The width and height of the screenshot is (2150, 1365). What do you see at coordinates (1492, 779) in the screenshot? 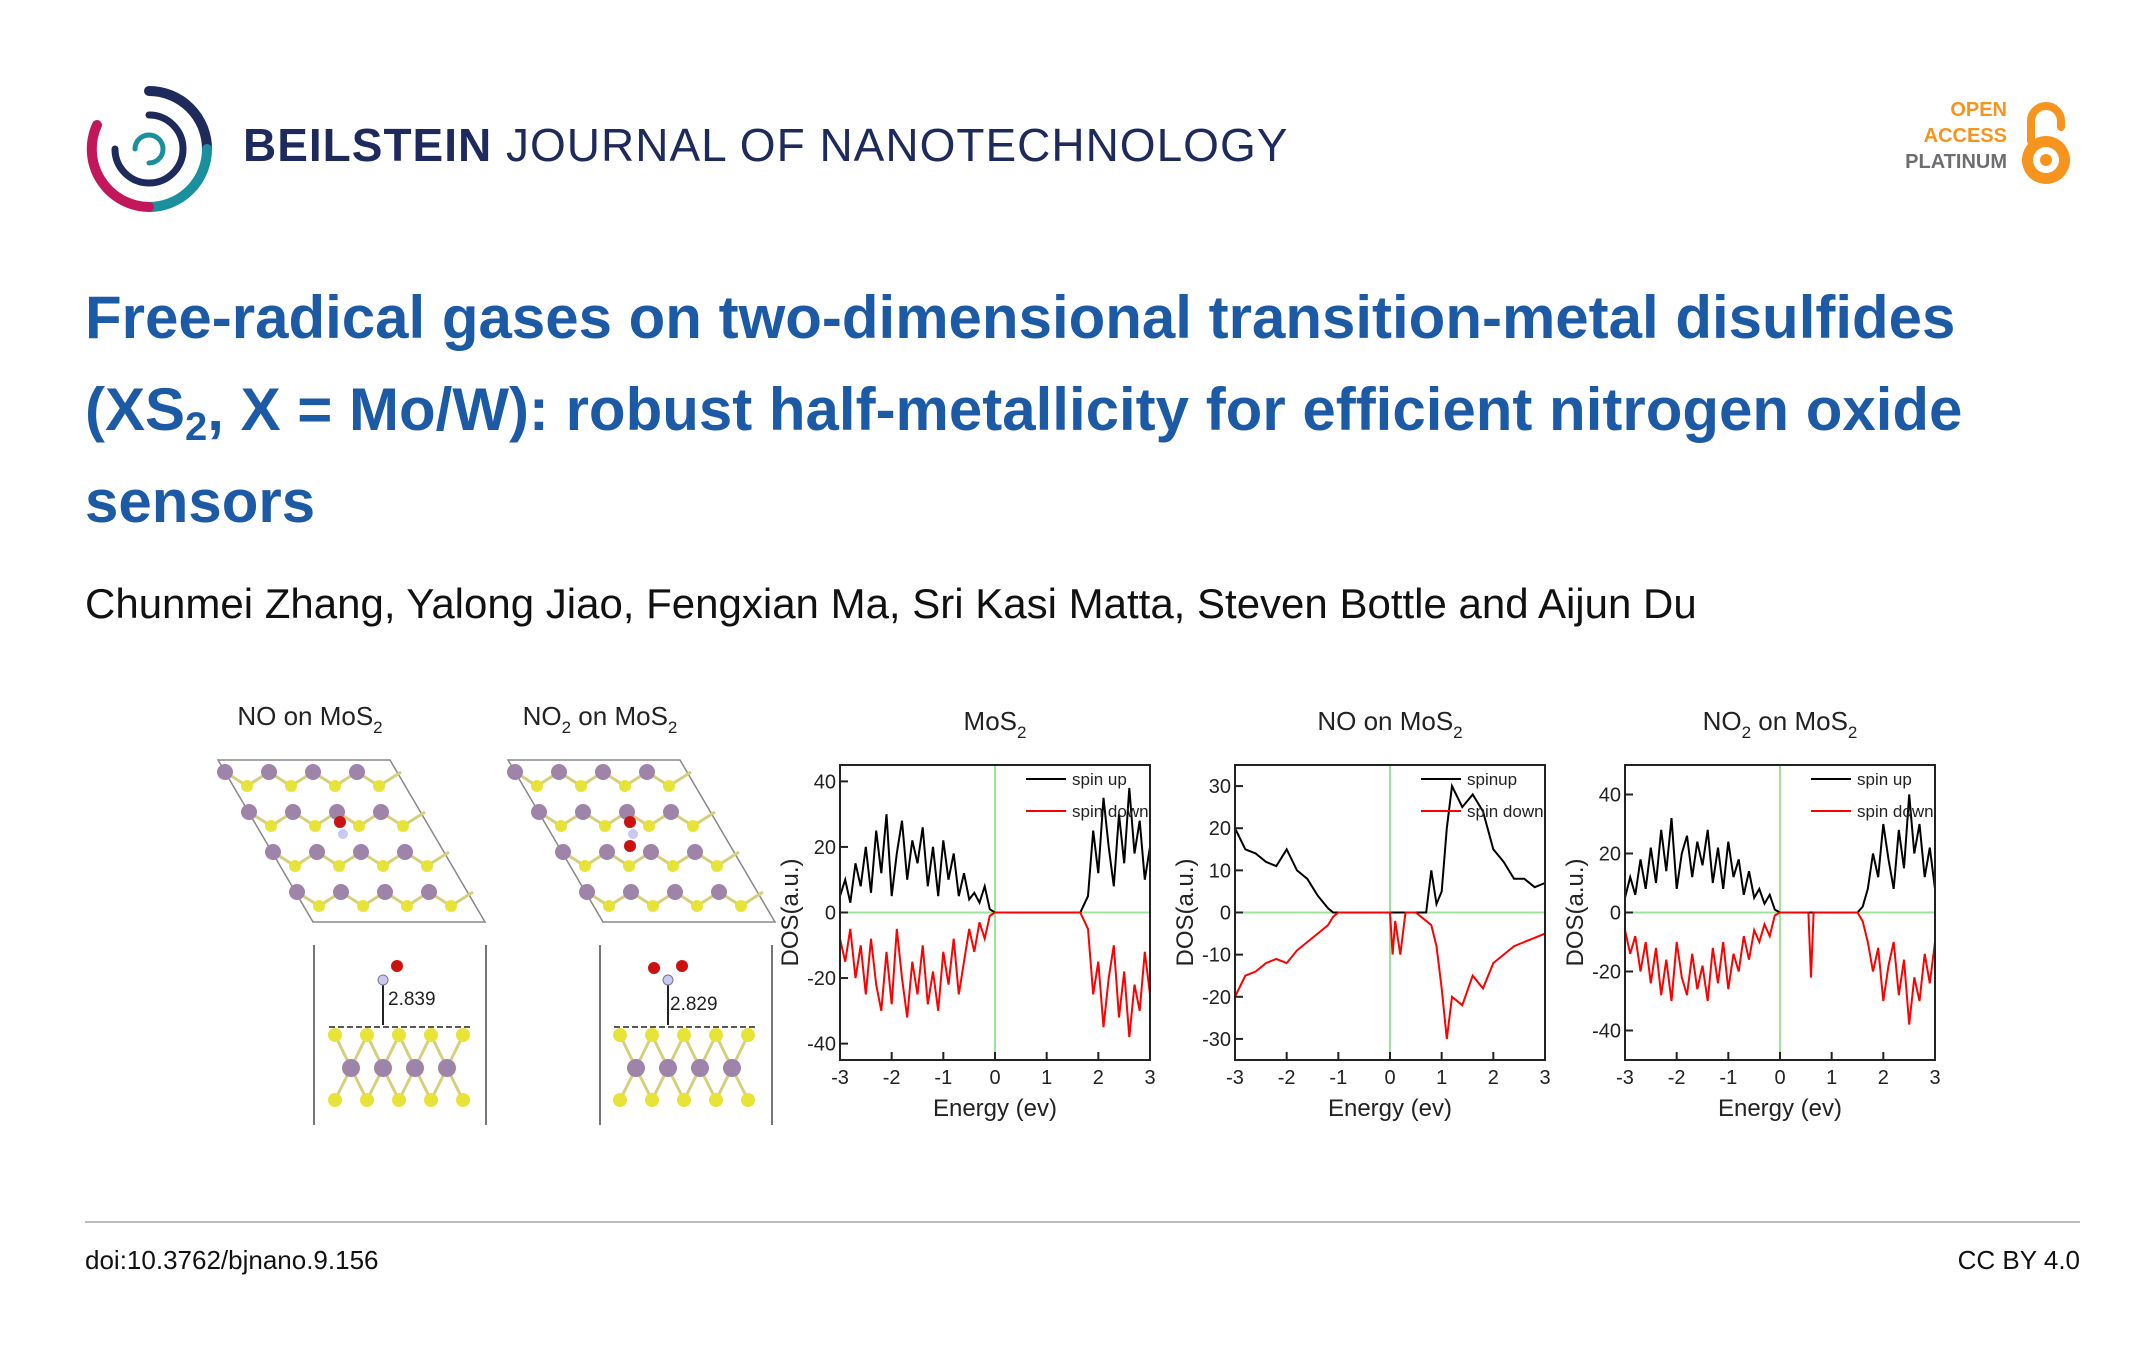
I see `legend-label-up: spinup` at bounding box center [1492, 779].